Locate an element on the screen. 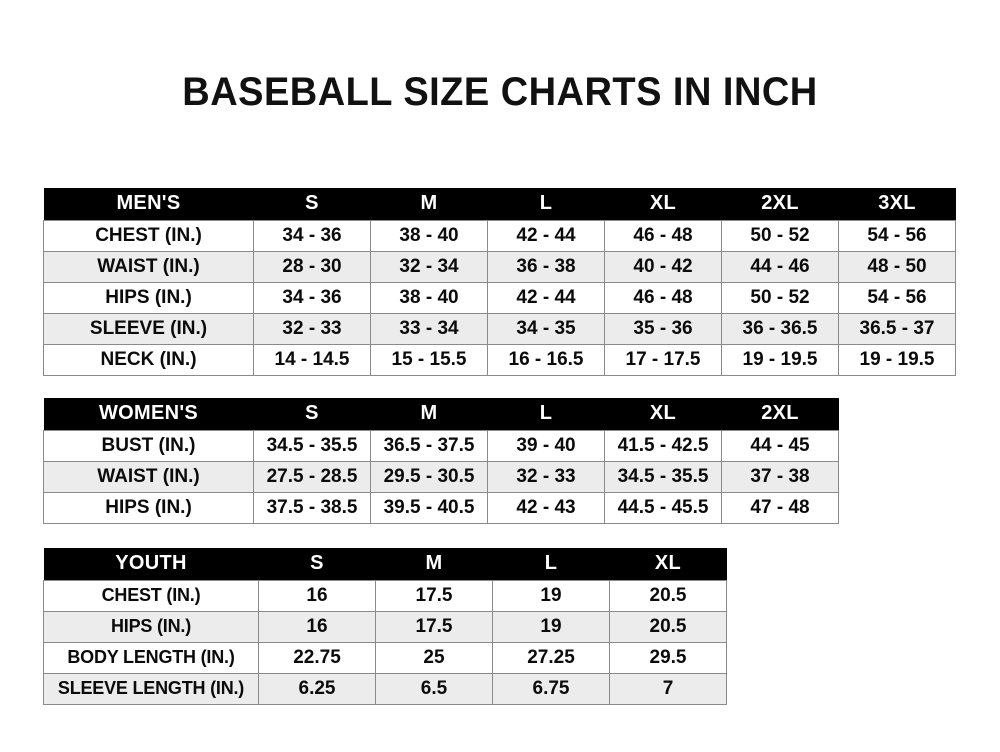 The width and height of the screenshot is (1000, 752). column-header-3xl: 3XL is located at coordinates (897, 204).